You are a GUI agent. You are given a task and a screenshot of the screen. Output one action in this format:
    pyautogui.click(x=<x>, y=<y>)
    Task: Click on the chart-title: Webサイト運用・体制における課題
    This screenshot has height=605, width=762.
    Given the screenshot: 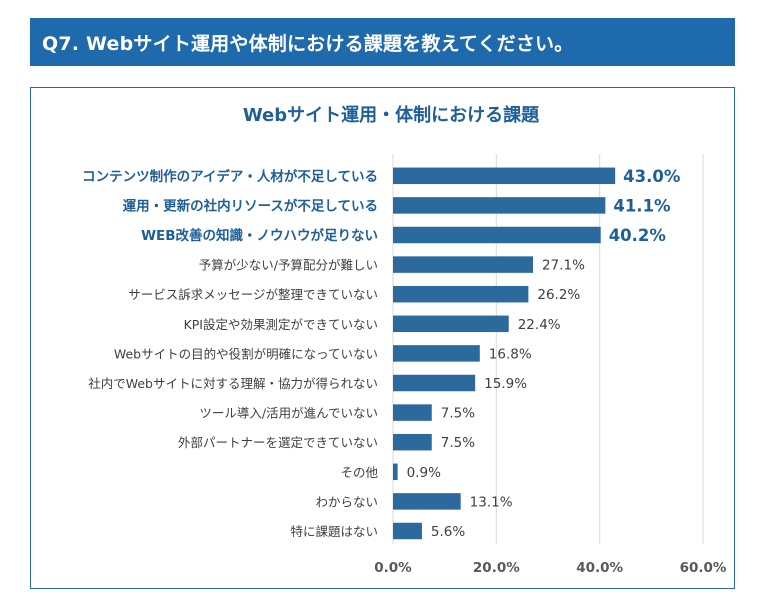 What is the action you would take?
    pyautogui.click(x=391, y=115)
    